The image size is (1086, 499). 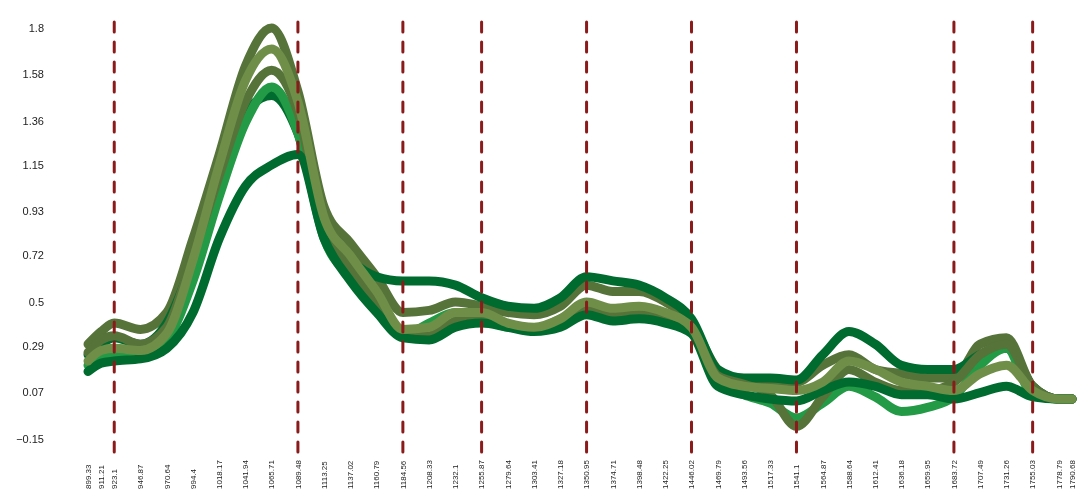 I want to click on x-tick-label: 1636.18, so click(x=902, y=474).